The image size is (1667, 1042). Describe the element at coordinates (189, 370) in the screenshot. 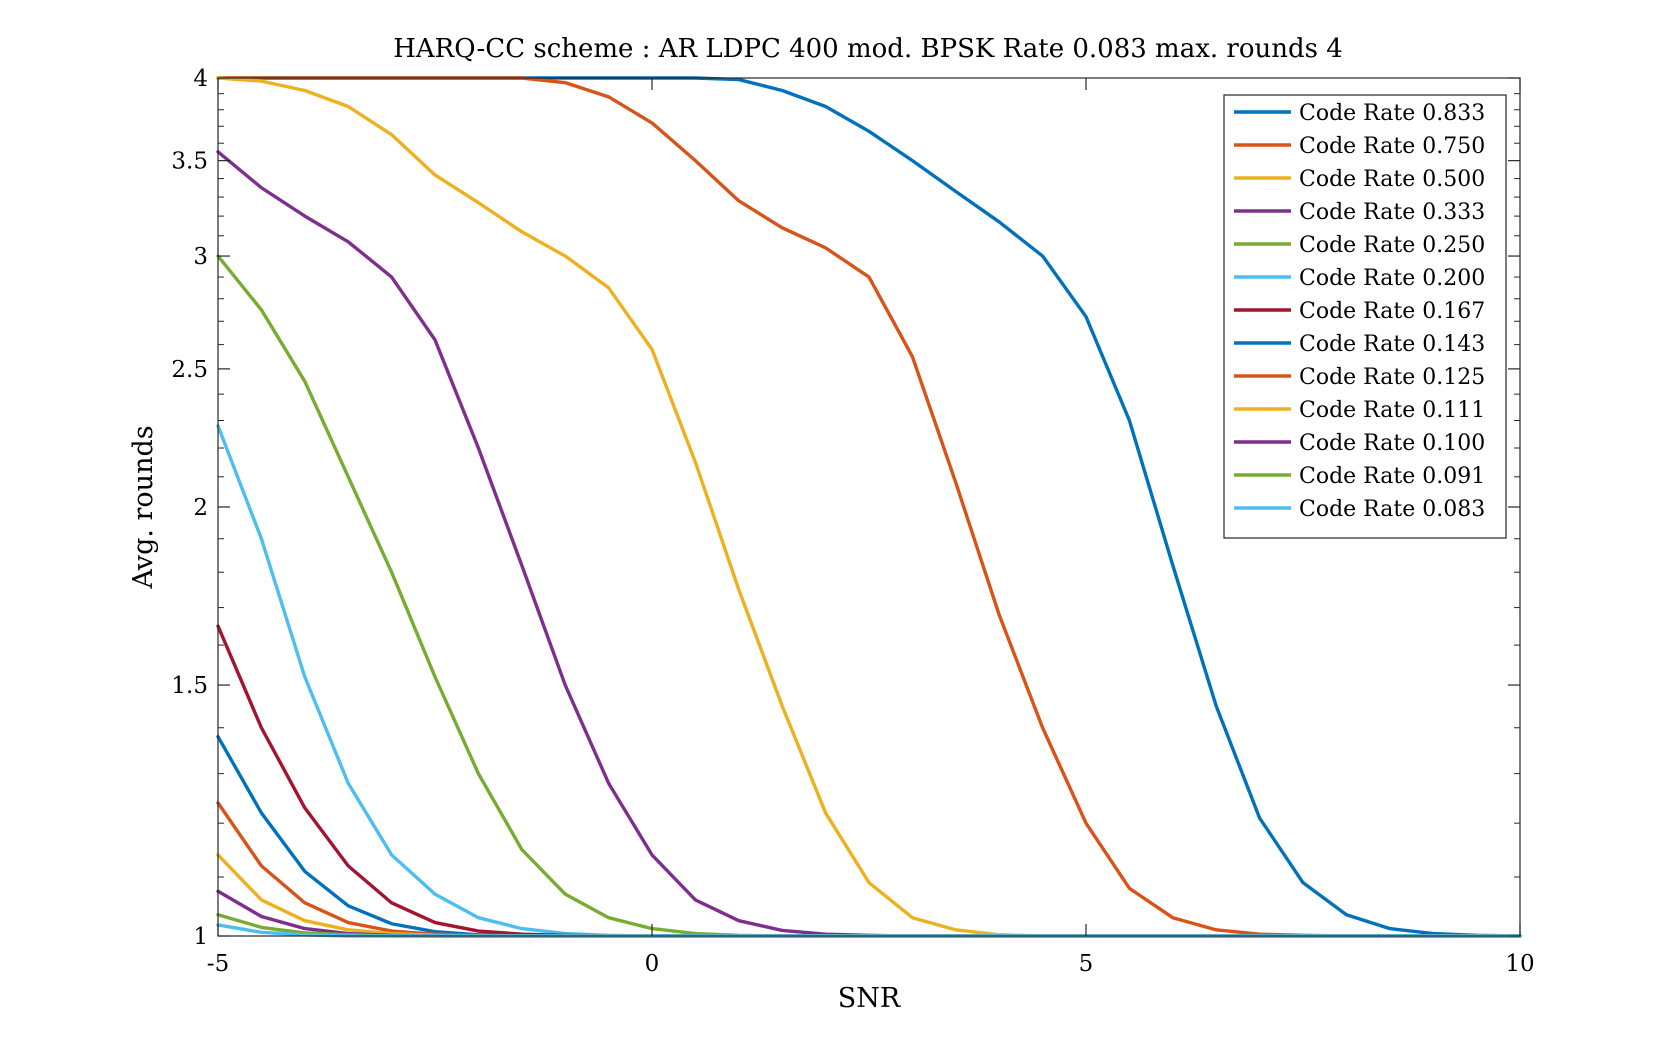

I see `y-tick-label: 2.5` at that location.